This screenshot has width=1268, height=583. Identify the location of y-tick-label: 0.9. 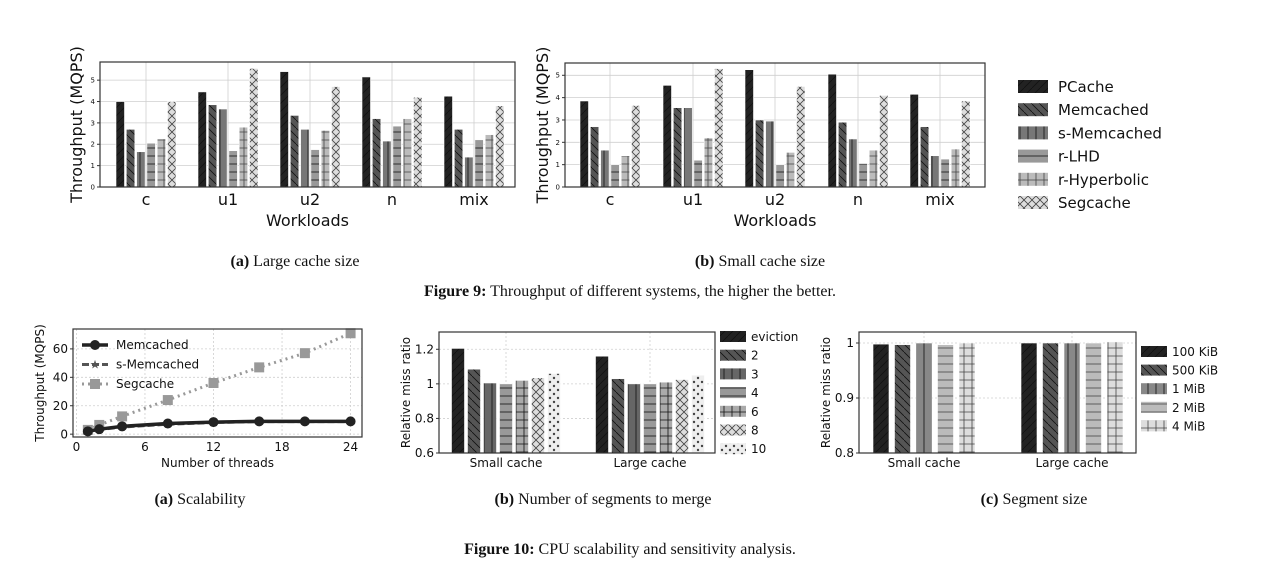
(844, 398).